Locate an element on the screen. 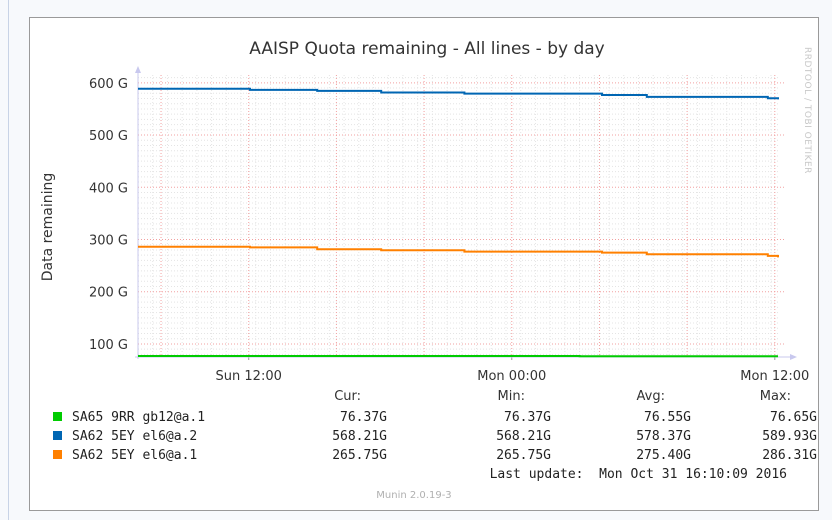  legend-series-name: SA65 9RR gb12@a.1 is located at coordinates (138, 417).